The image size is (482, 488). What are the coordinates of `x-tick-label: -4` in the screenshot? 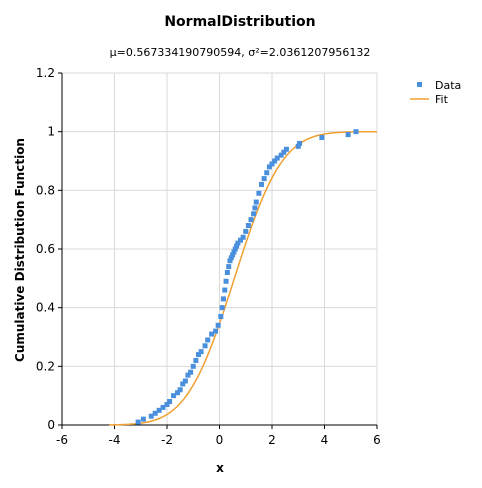 It's located at (115, 440).